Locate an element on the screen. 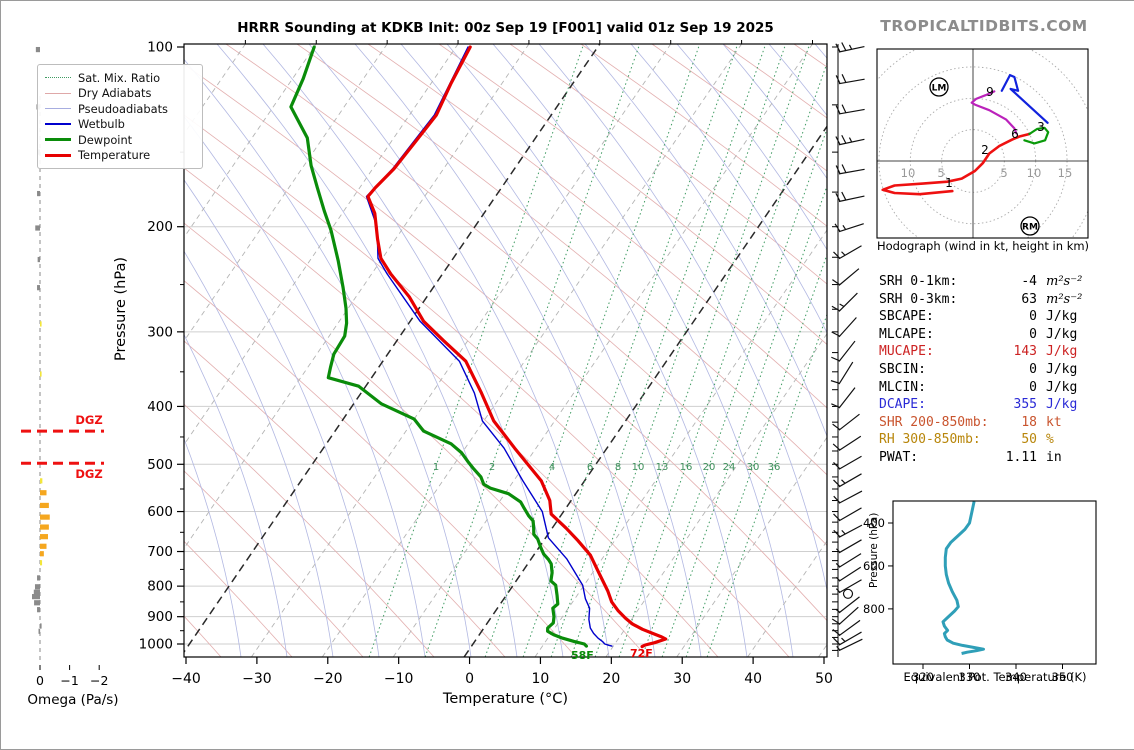 This screenshot has height=750, width=1134. stat-label: MUCAPE: is located at coordinates (906, 352).